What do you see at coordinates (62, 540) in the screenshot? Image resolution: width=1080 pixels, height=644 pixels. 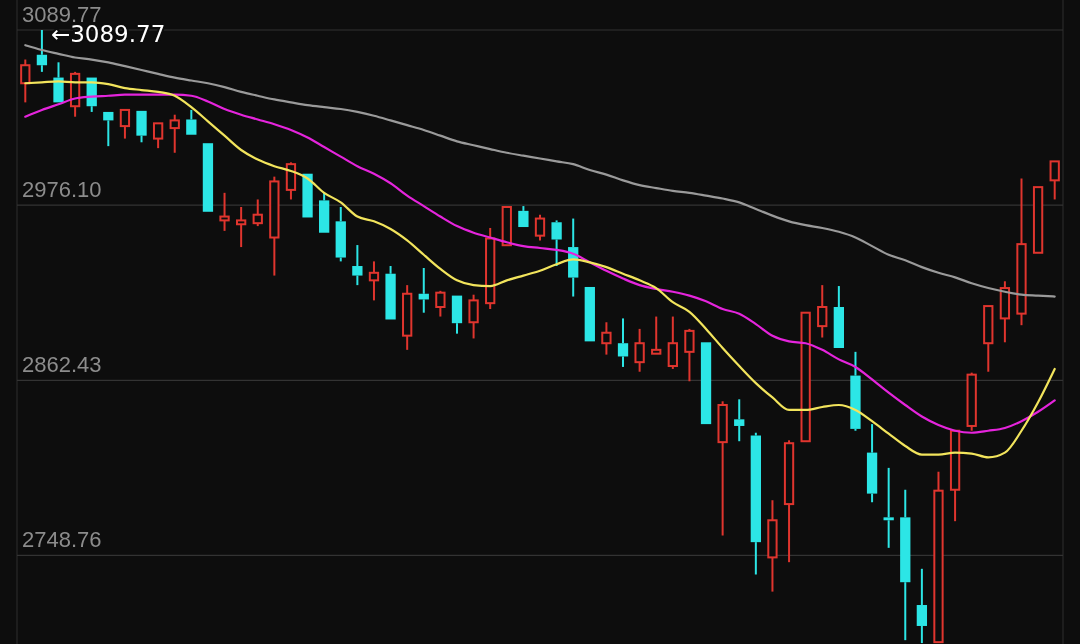 I see `y-tick-label: 2748.76` at bounding box center [62, 540].